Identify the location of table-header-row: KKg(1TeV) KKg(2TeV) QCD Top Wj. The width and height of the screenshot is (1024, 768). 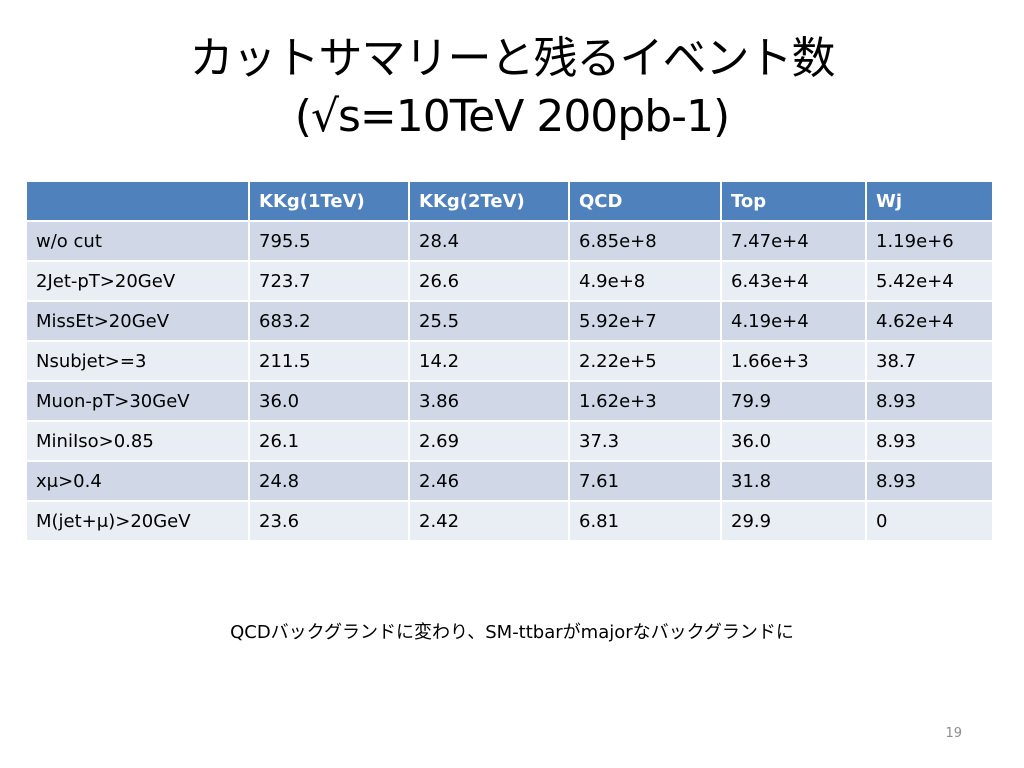
(509, 201).